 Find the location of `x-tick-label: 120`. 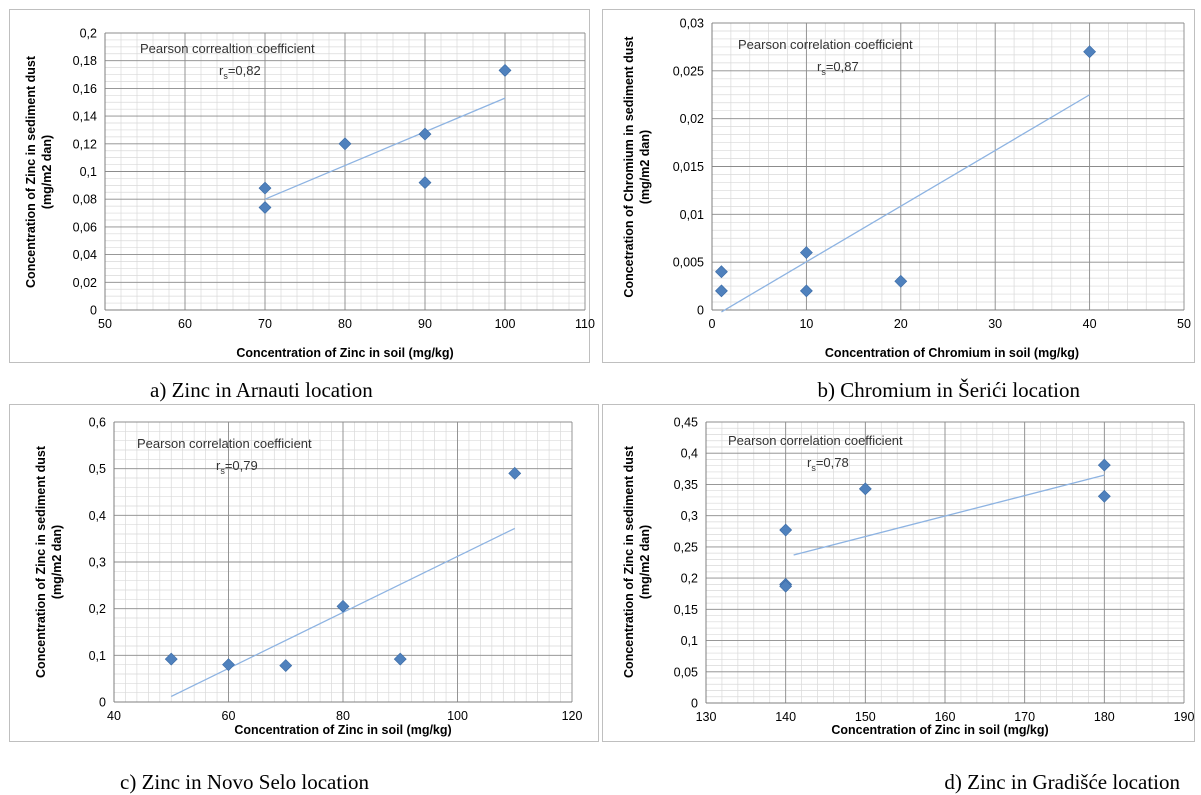

x-tick-label: 120 is located at coordinates (572, 716).